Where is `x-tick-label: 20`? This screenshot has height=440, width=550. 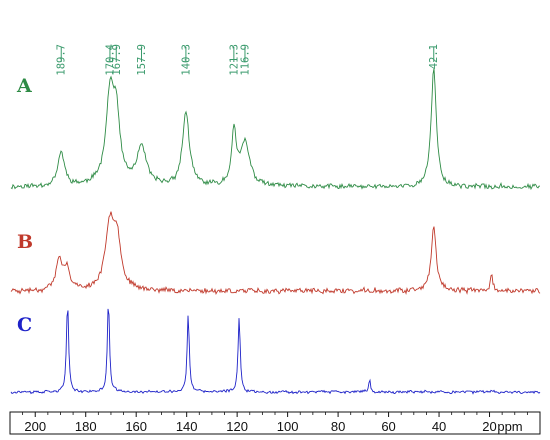 x-tick-label: 20 is located at coordinates (489, 426).